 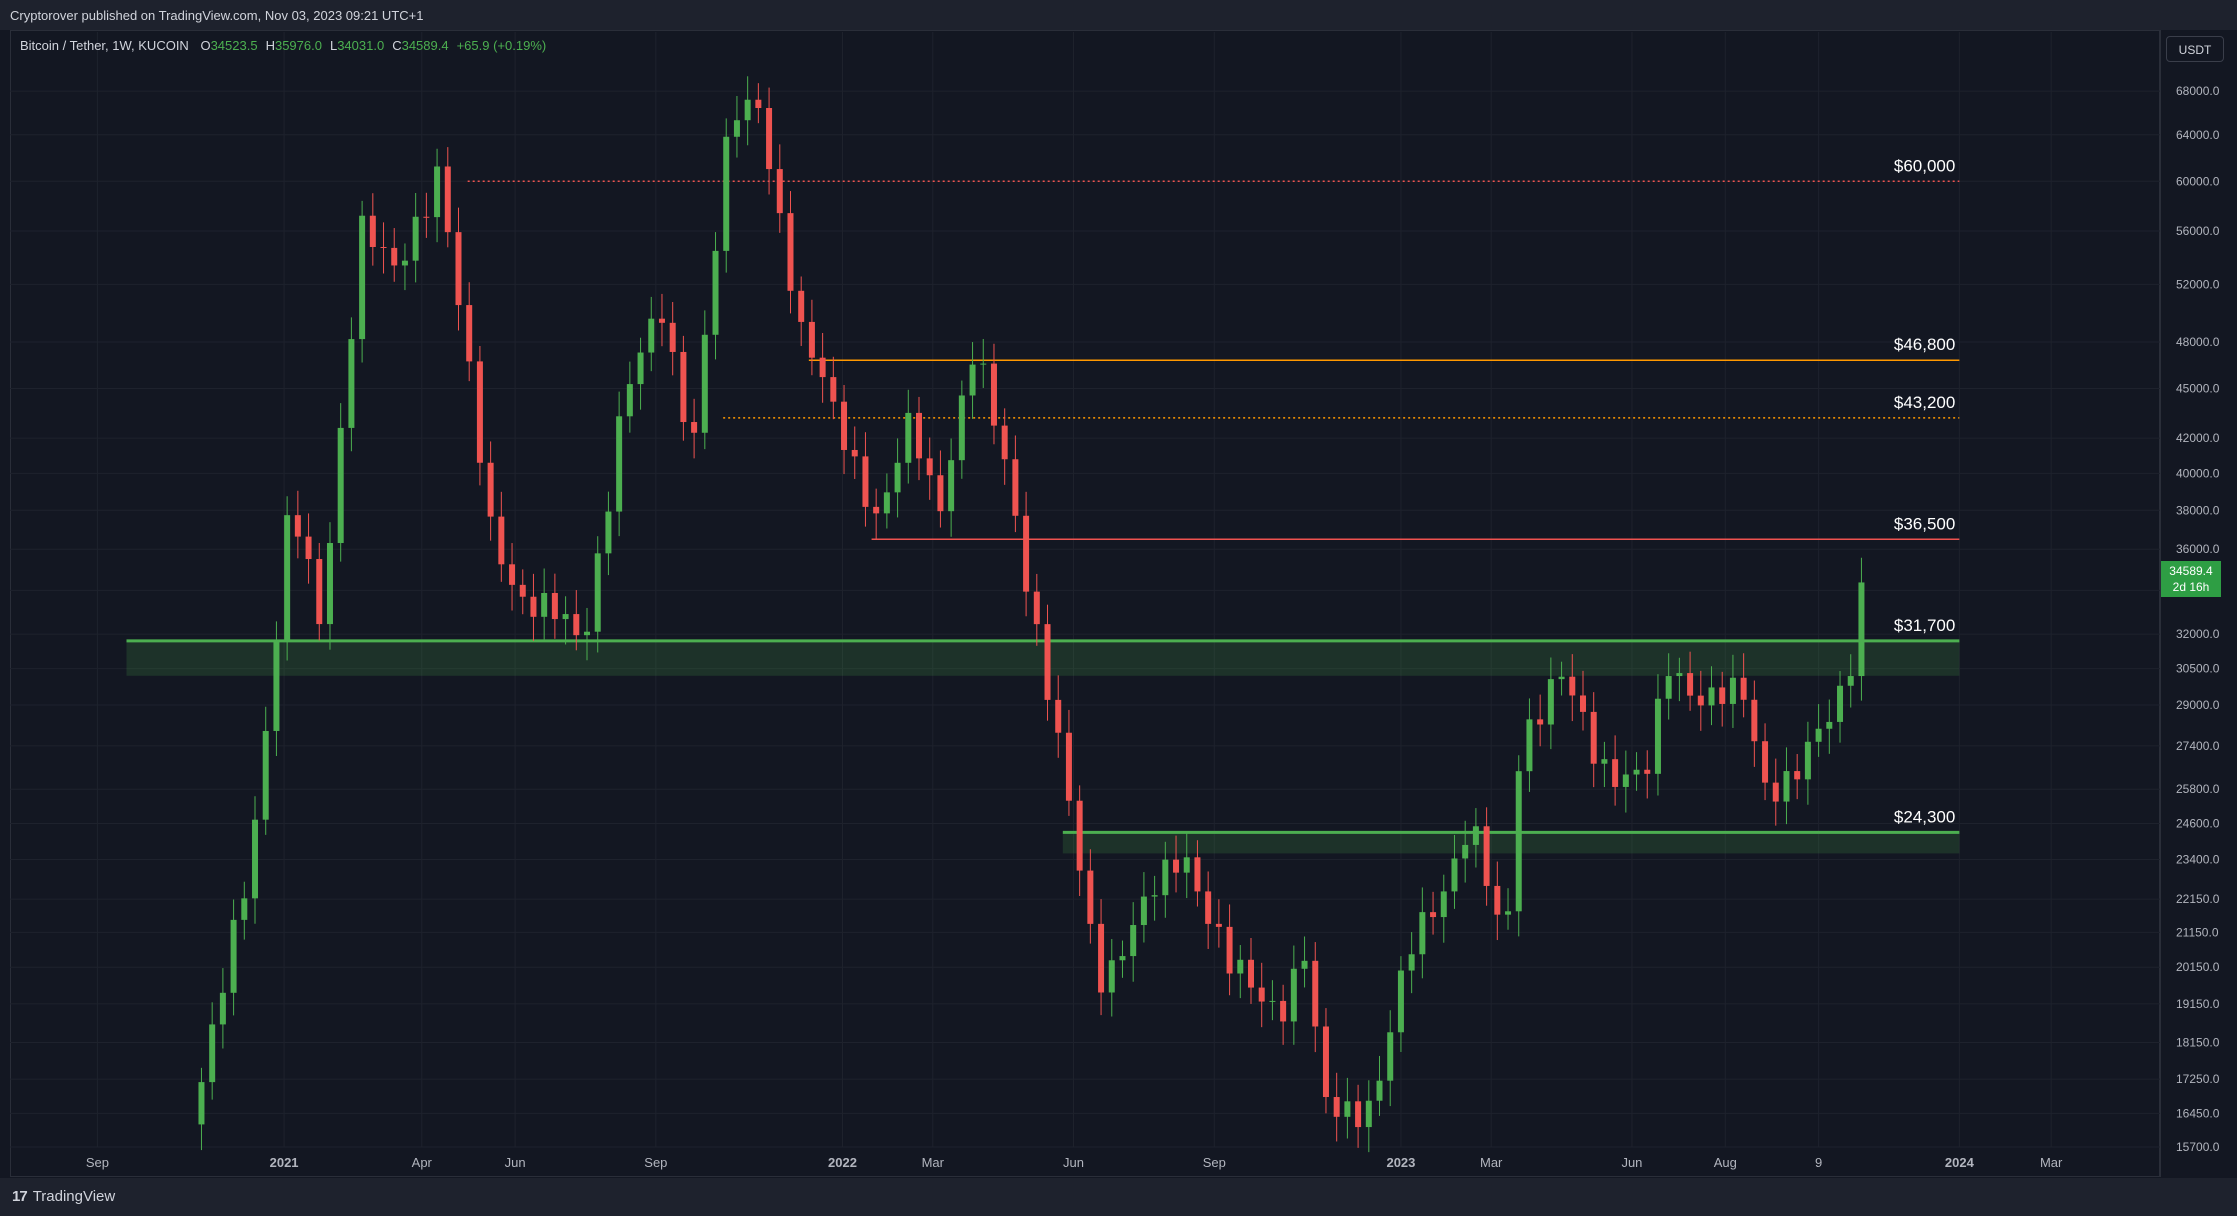 I want to click on level-label: $36,500, so click(x=1924, y=523).